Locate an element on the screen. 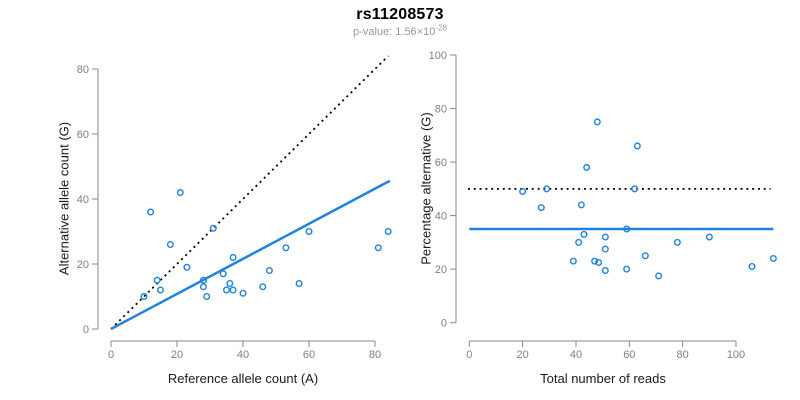 The image size is (800, 400). left-fit-line is located at coordinates (250, 255).